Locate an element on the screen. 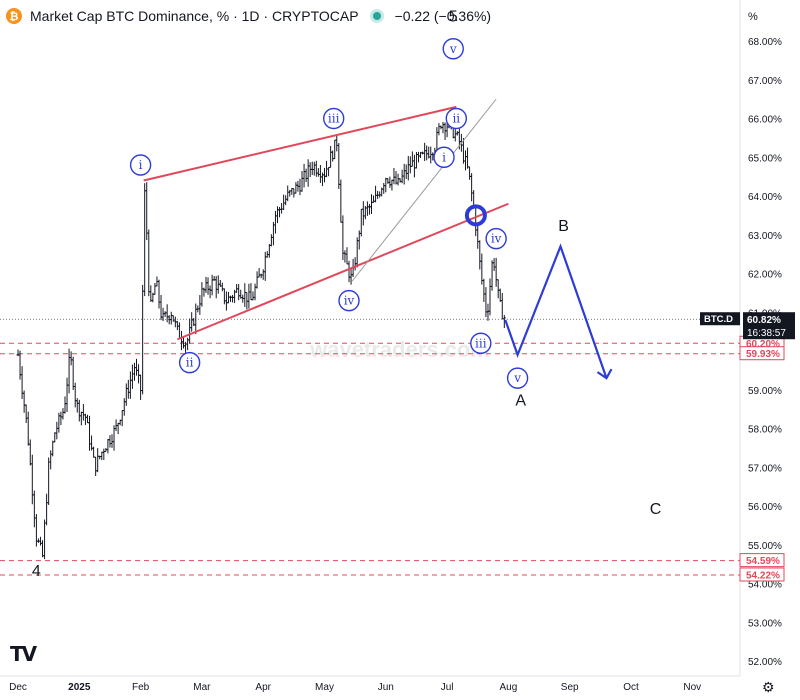  y-tick-label: 57.00% is located at coordinates (765, 468).